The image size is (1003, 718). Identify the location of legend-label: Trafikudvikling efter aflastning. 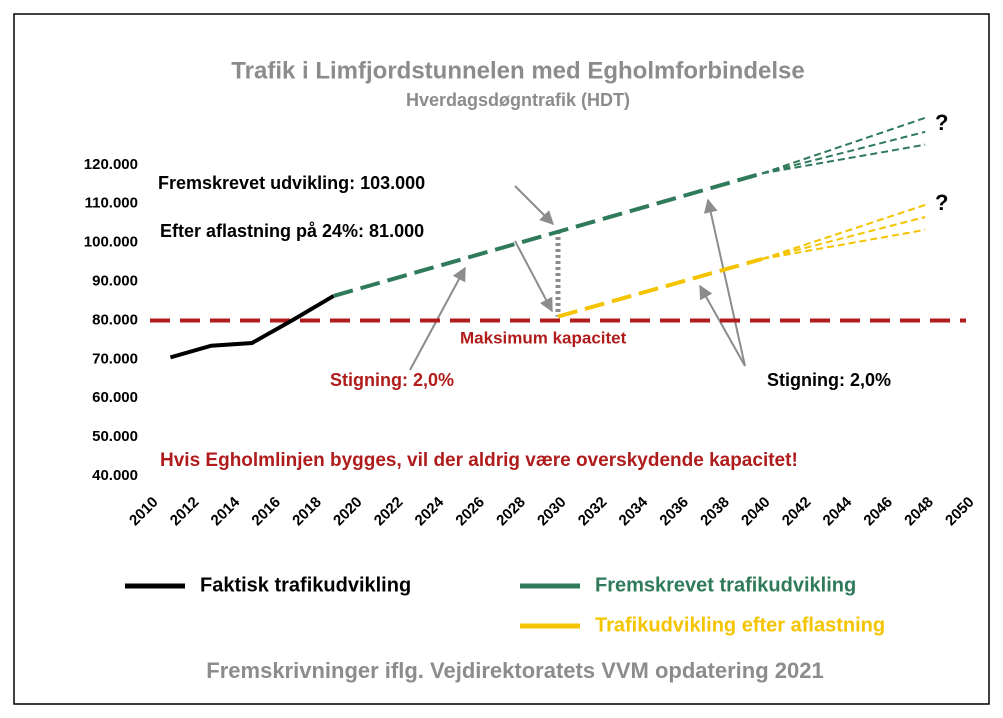
(740, 625).